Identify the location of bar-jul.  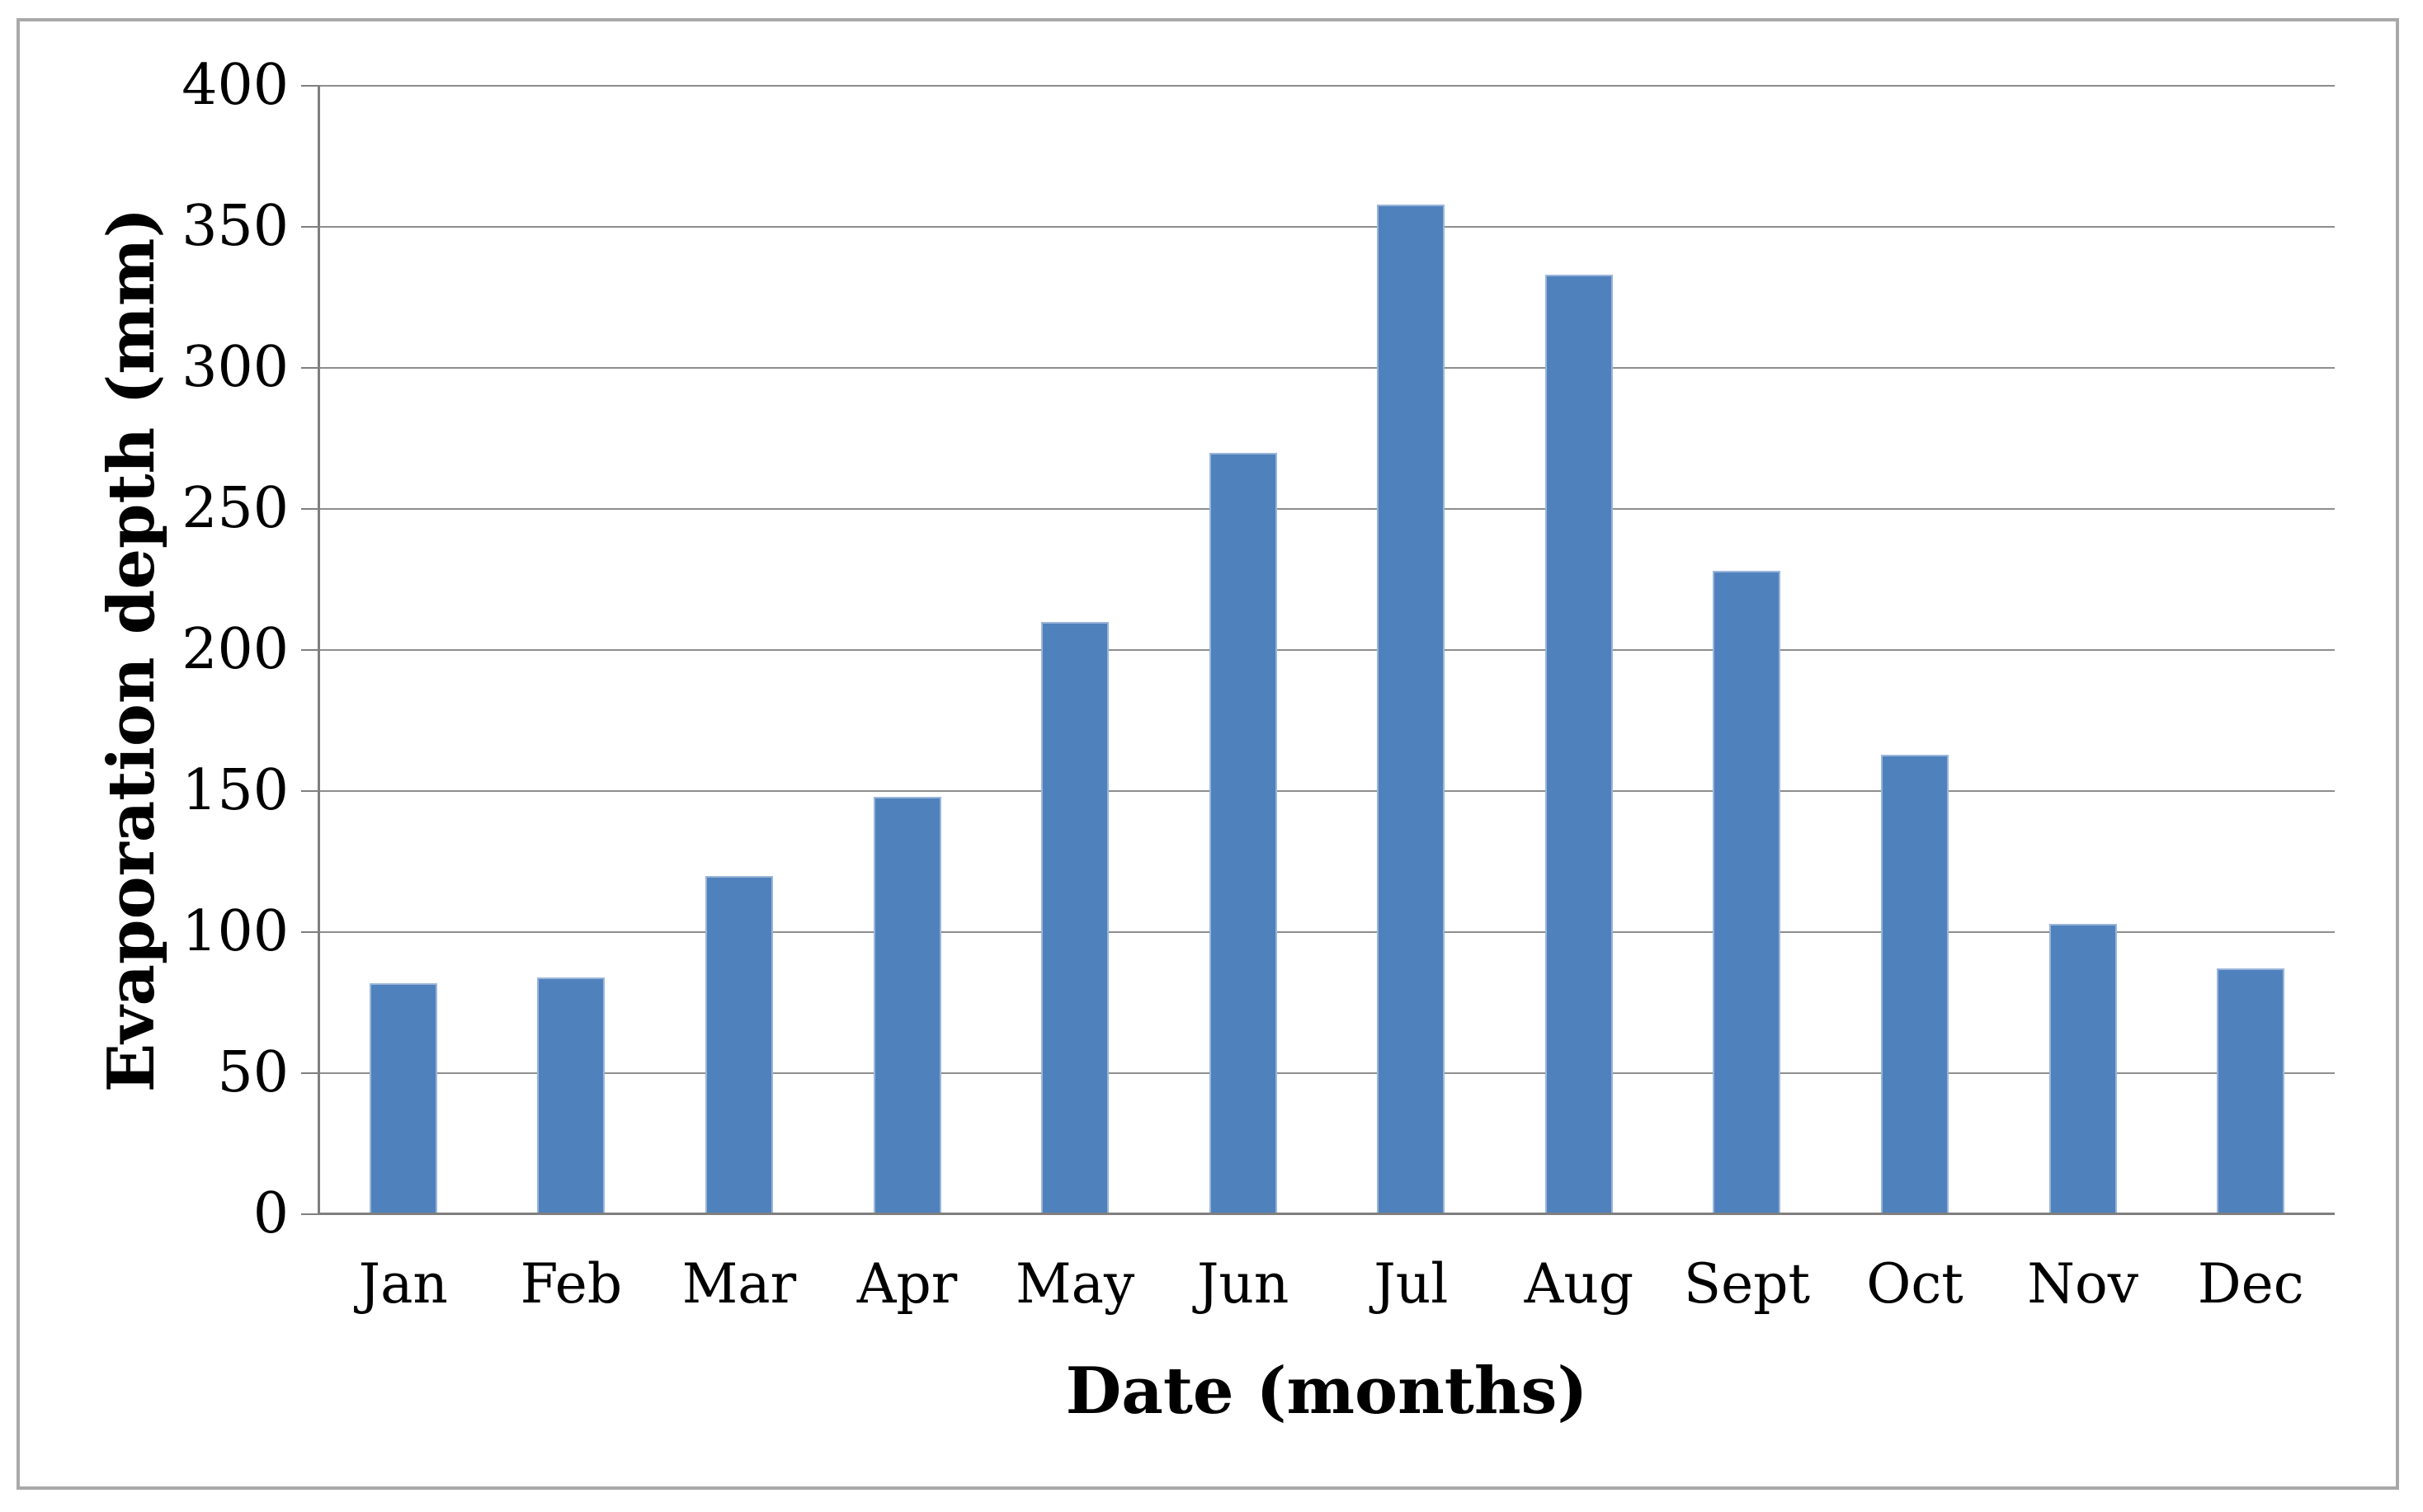
(1411, 709).